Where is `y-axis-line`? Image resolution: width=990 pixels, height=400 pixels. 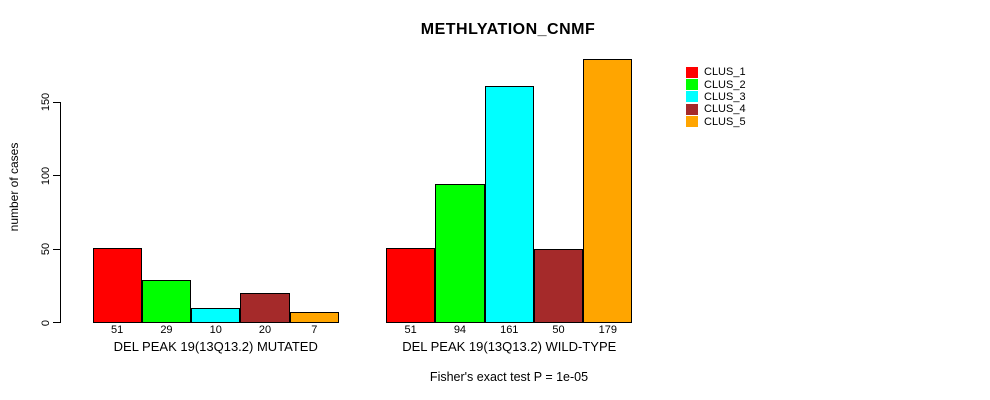
y-axis-line is located at coordinates (60, 212).